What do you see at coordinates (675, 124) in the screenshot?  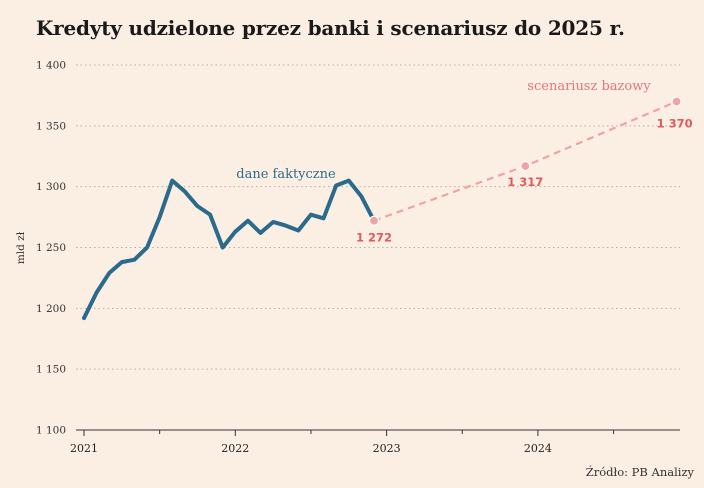 I see `scenario-value-label: 1 370` at bounding box center [675, 124].